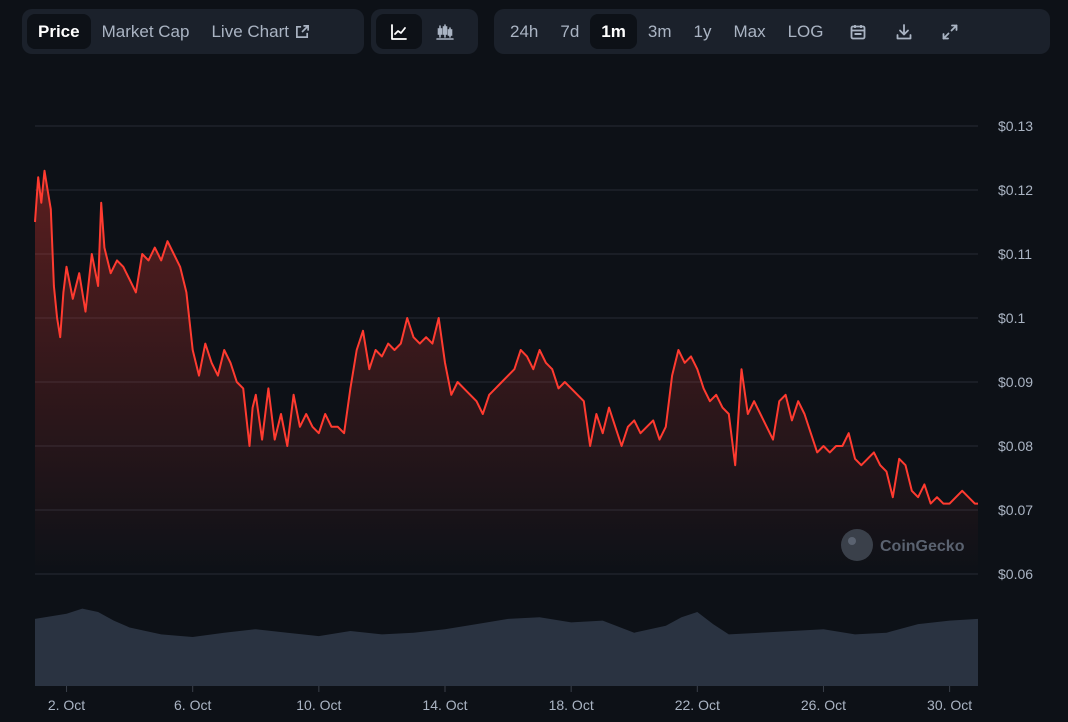 The width and height of the screenshot is (1068, 722). I want to click on line-chart-icon, so click(399, 32).